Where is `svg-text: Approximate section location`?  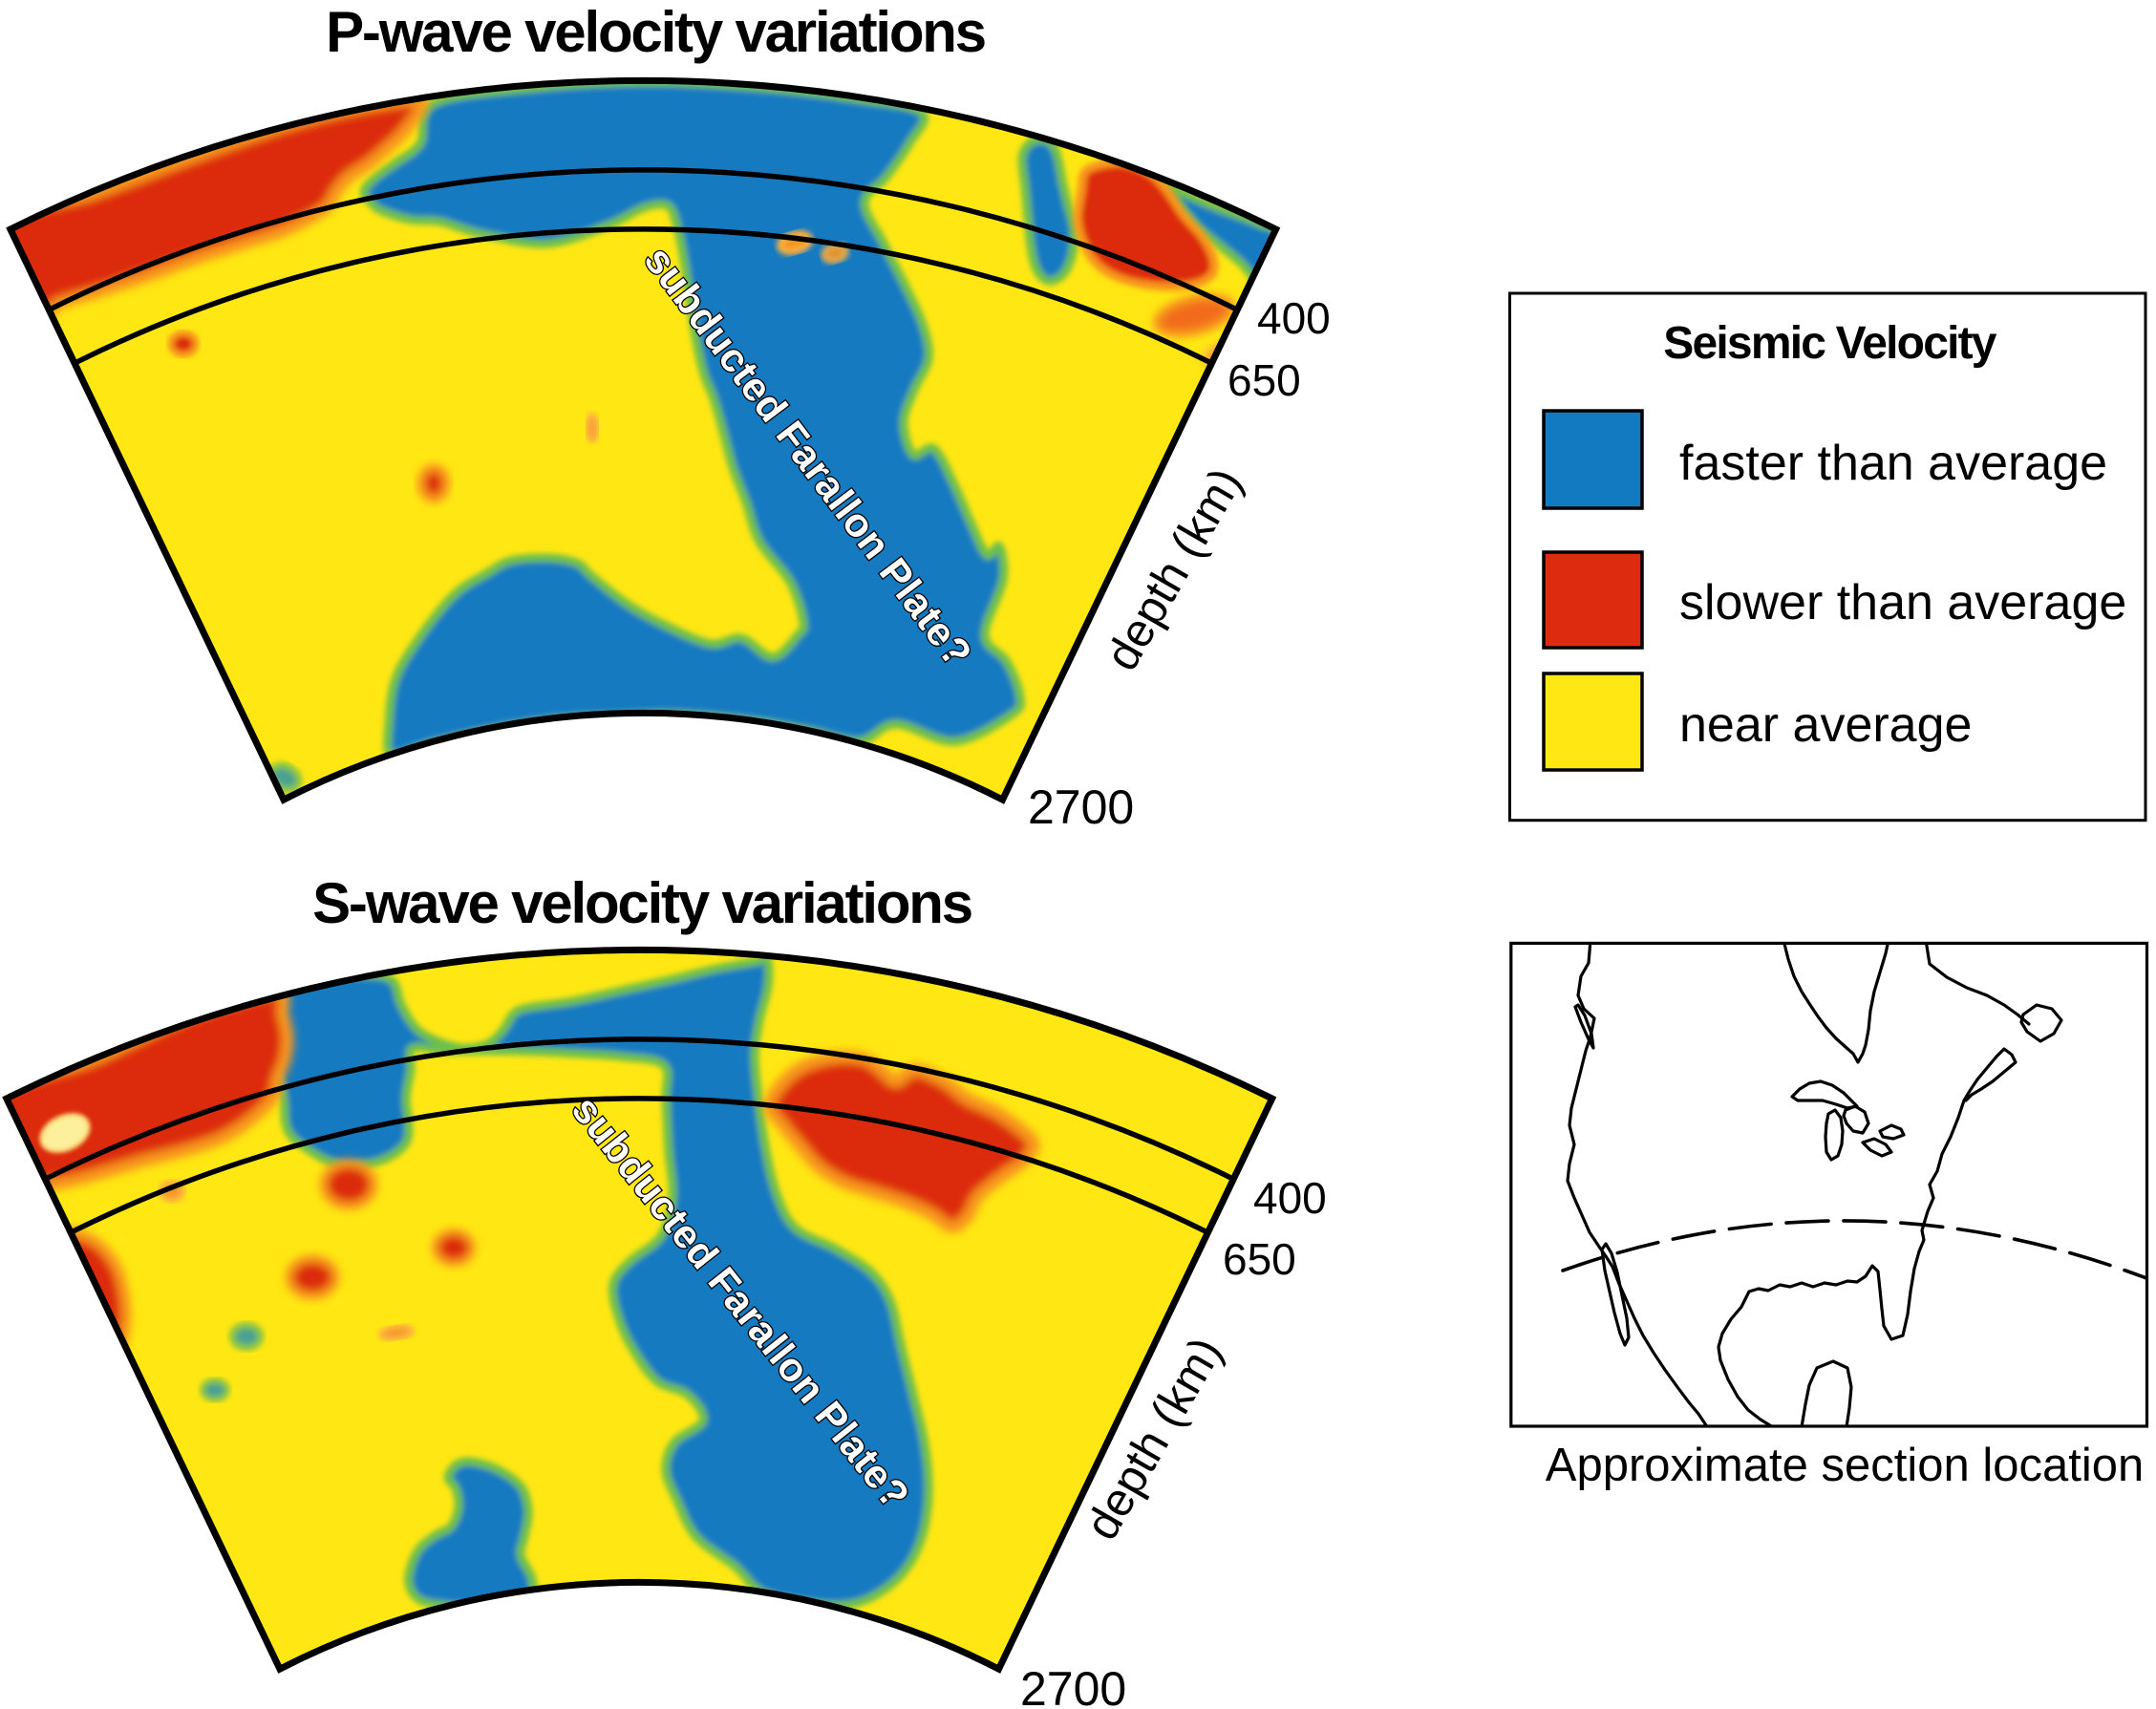 svg-text: Approximate section location is located at coordinates (1845, 1465).